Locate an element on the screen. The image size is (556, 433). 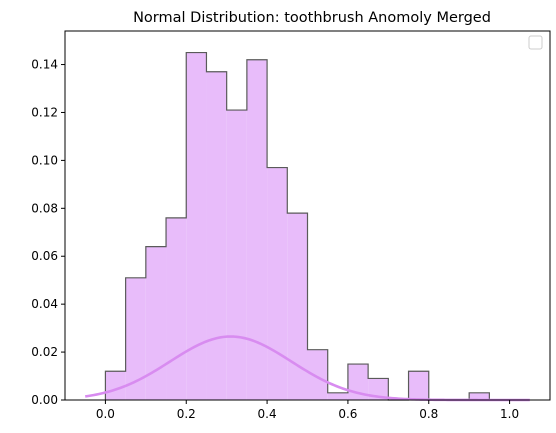
x-tick-label: 0.4 is located at coordinates (267, 414).